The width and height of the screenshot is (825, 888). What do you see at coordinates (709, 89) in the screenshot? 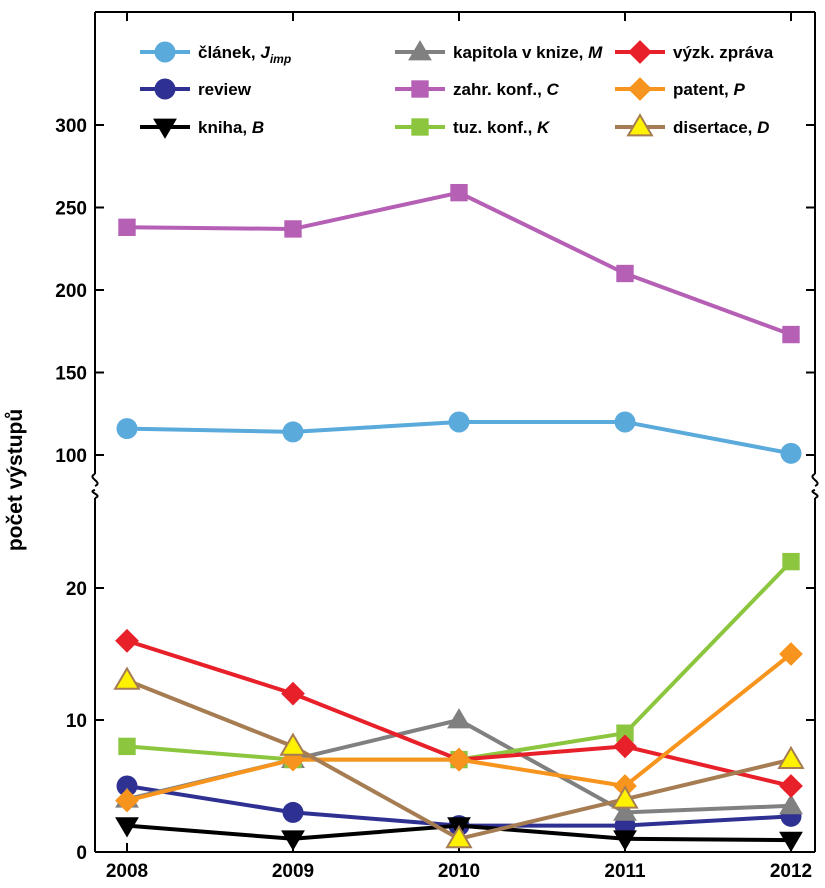
I see `legend-label: patent, P` at bounding box center [709, 89].